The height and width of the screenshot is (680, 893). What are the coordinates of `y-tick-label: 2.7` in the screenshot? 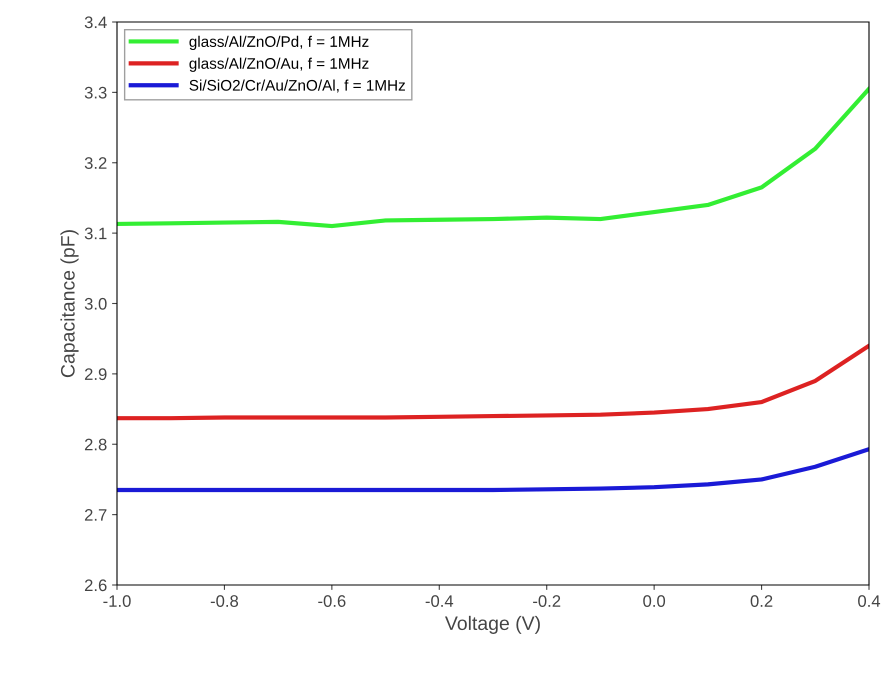 It's located at (95, 515).